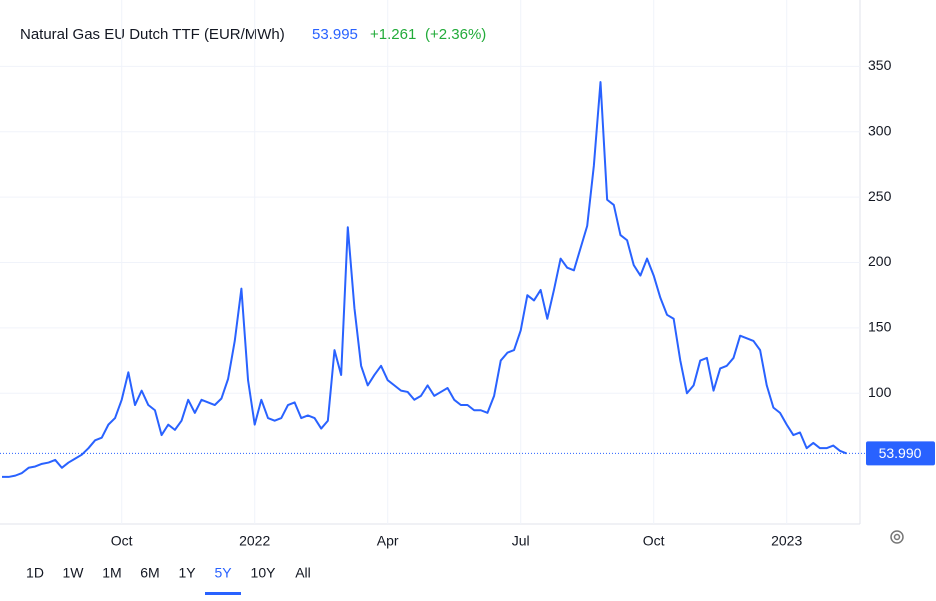 This screenshot has width=936, height=601. Describe the element at coordinates (880, 196) in the screenshot. I see `y-tick-label: 250` at that location.